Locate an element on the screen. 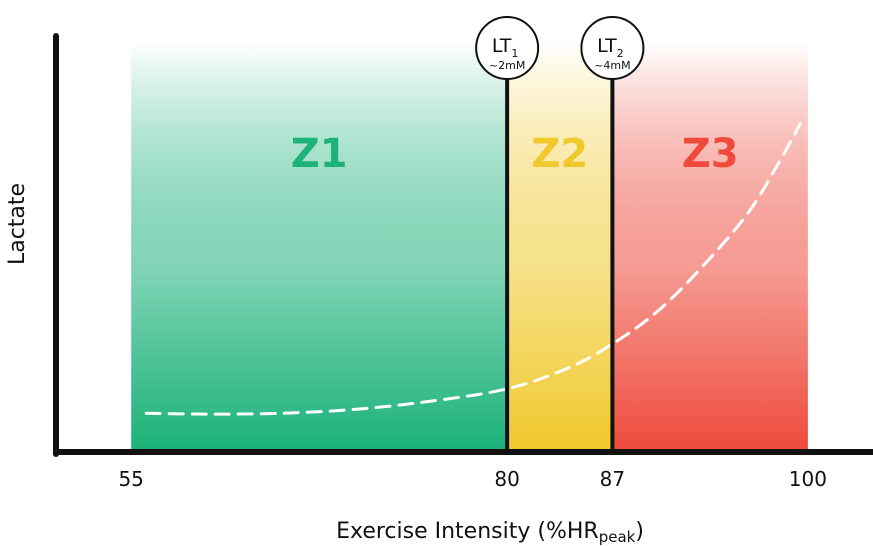 Image resolution: width=873 pixels, height=546 pixels. threshold-label: LT2 is located at coordinates (610, 47).